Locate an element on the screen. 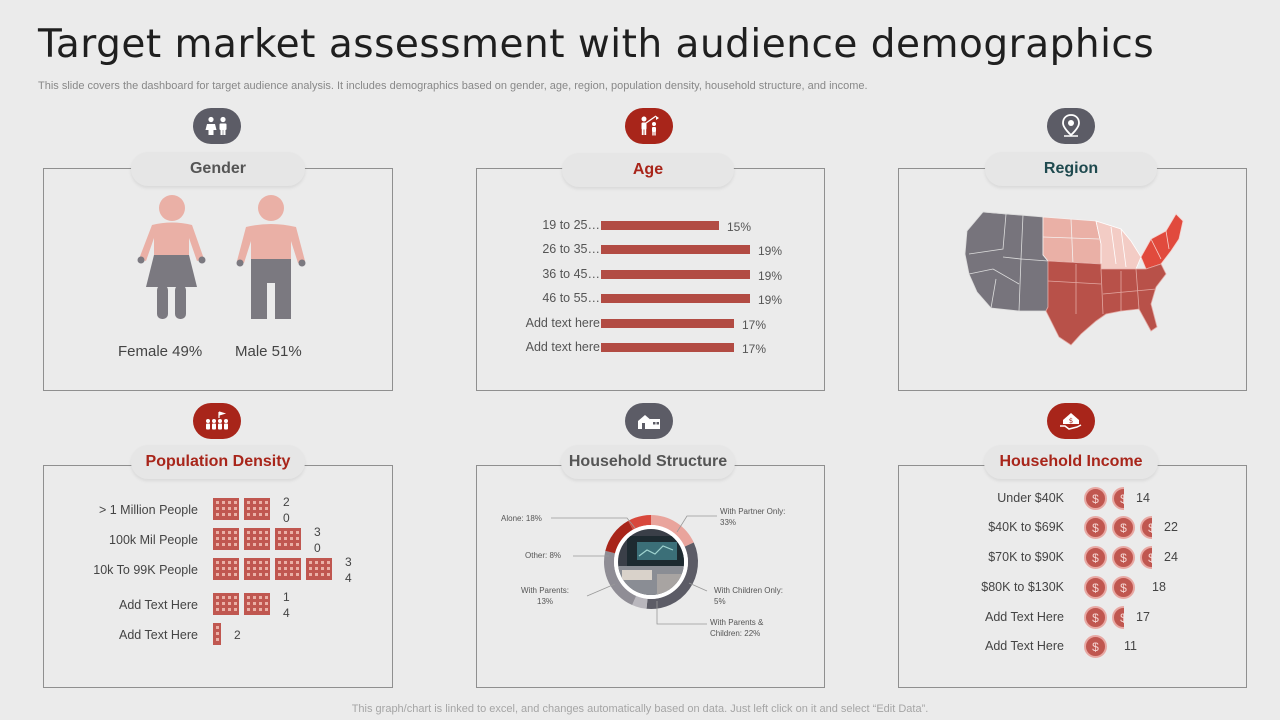 The width and height of the screenshot is (1280, 720). age-row: 19 to 25… 15% is located at coordinates (651, 226).